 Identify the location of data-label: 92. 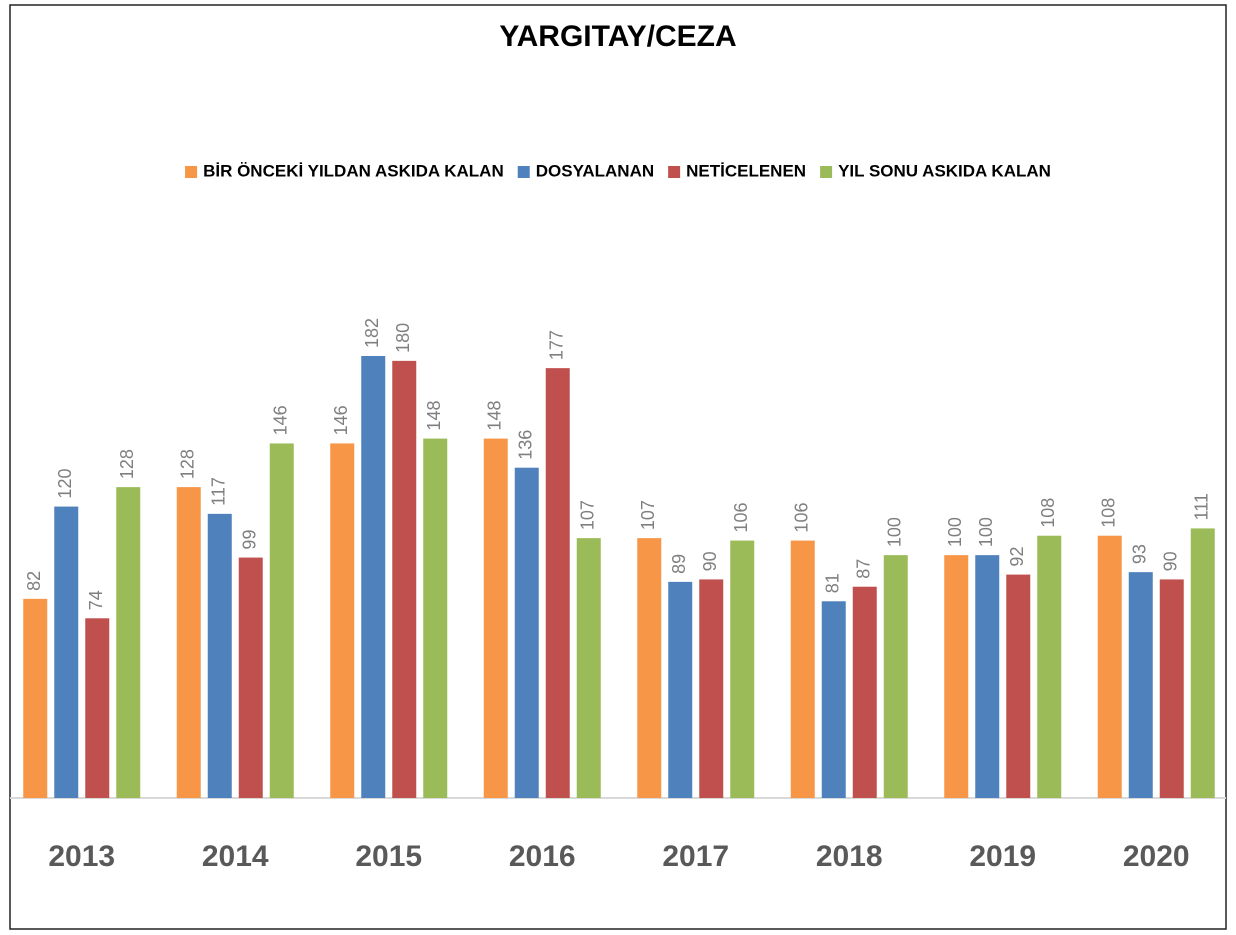
(1017, 557).